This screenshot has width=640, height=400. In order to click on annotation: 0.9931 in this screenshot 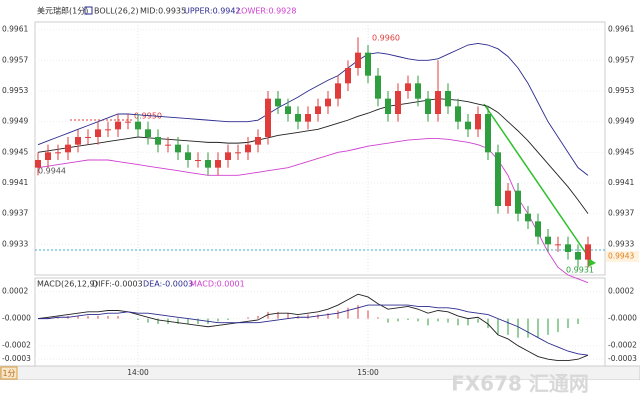, I will do `click(580, 270)`.